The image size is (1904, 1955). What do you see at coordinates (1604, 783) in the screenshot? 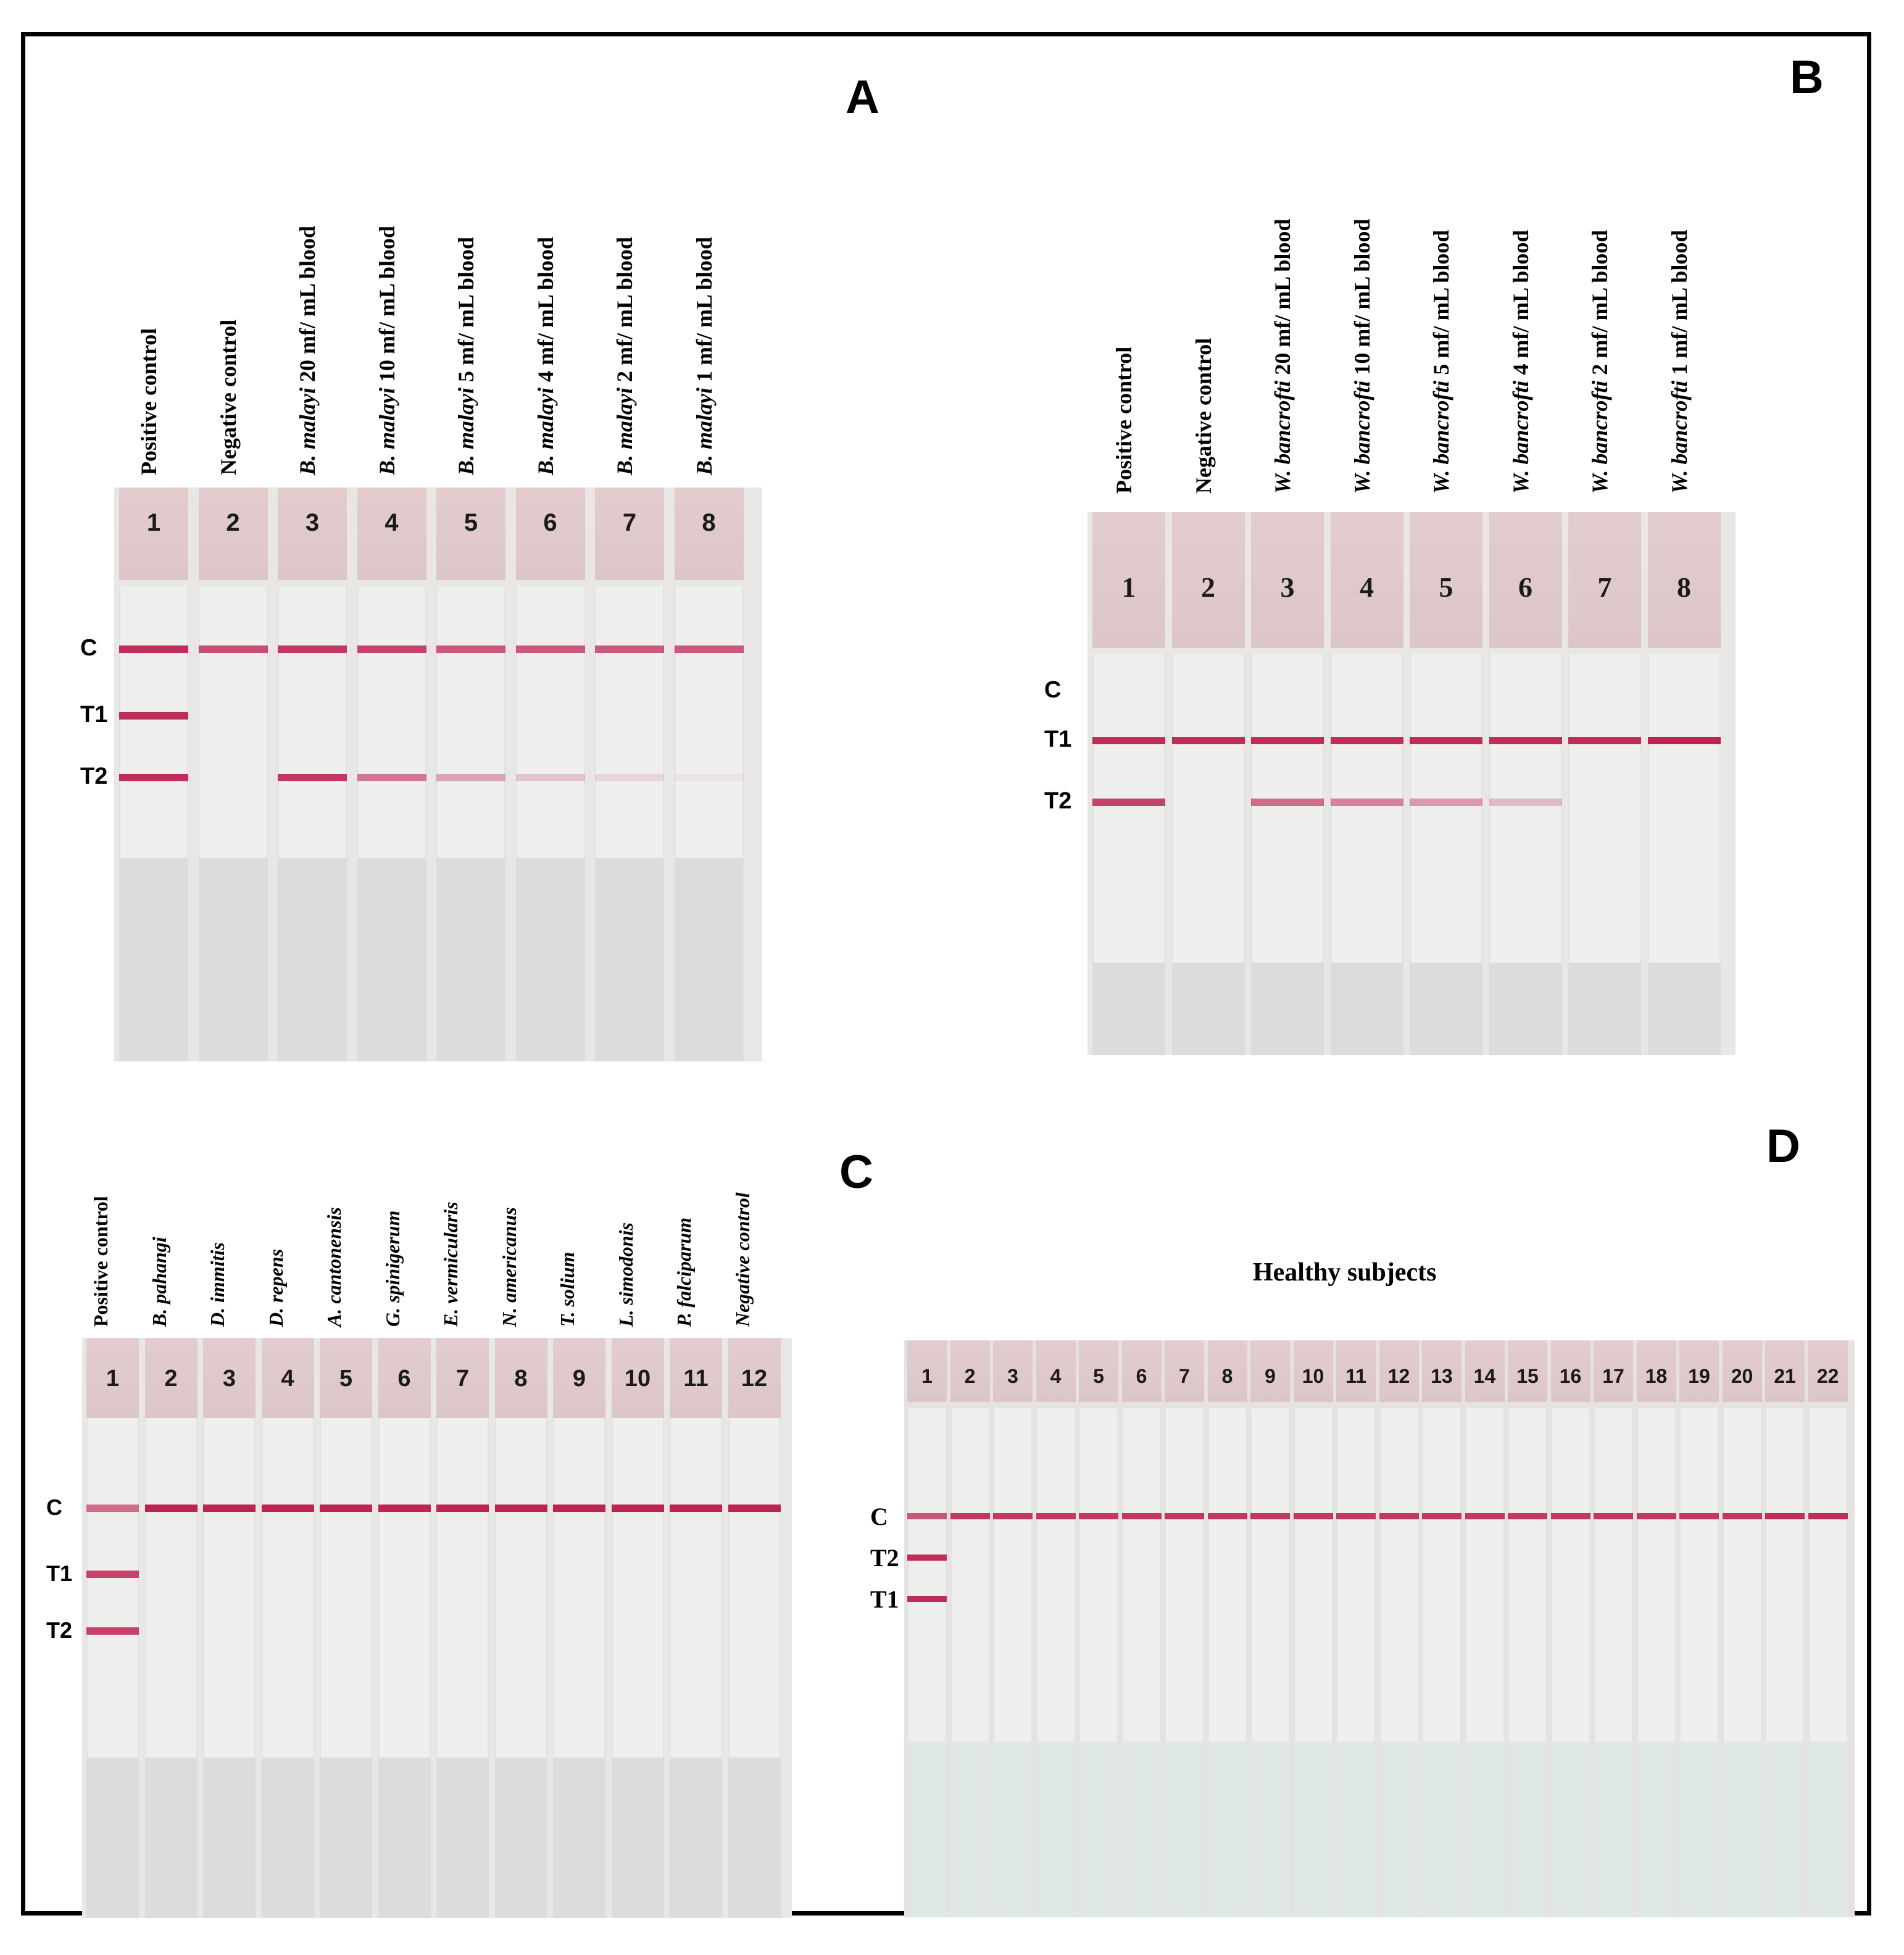
I see `test-strip: 7` at bounding box center [1604, 783].